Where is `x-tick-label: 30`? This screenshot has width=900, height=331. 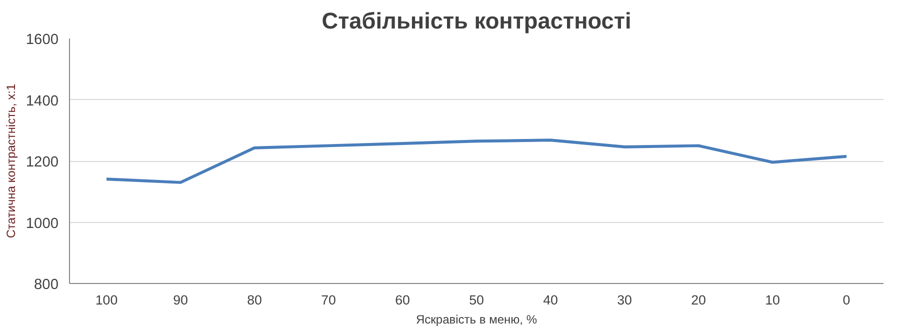
x-tick-label: 30 is located at coordinates (624, 300).